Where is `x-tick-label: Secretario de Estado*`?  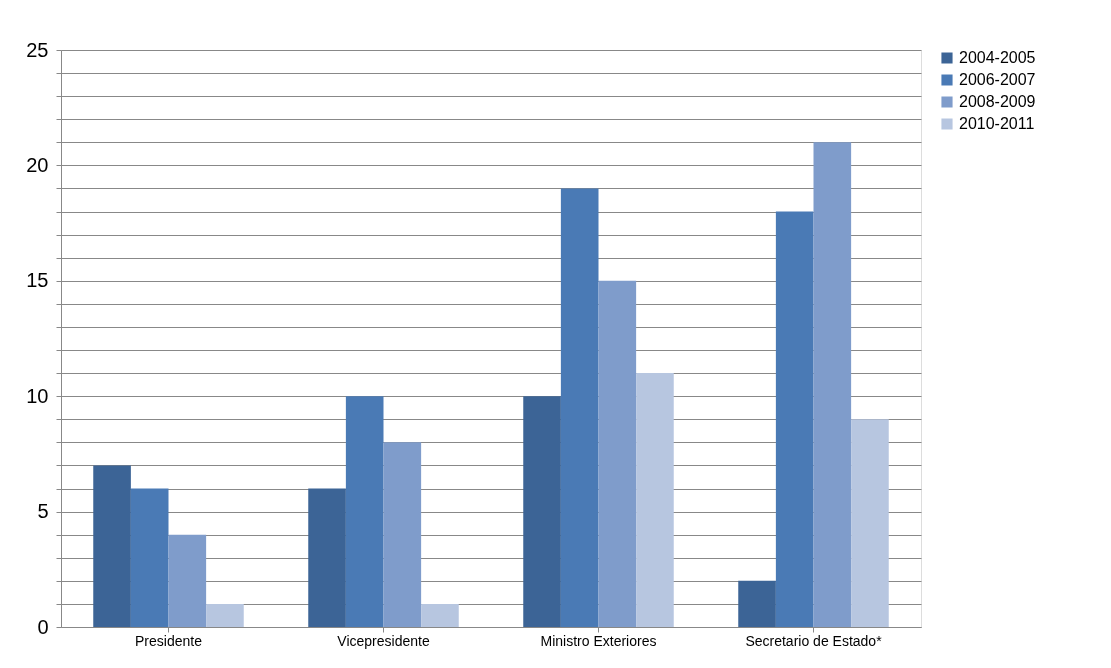
x-tick-label: Secretario de Estado* is located at coordinates (814, 640).